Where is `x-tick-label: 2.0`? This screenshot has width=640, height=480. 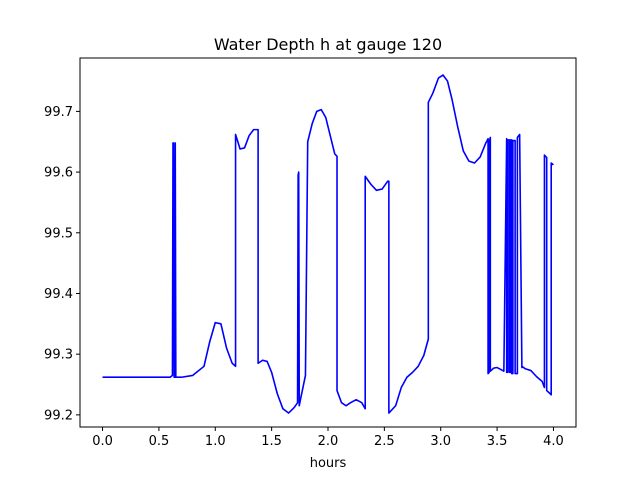
x-tick-label: 2.0 is located at coordinates (328, 441).